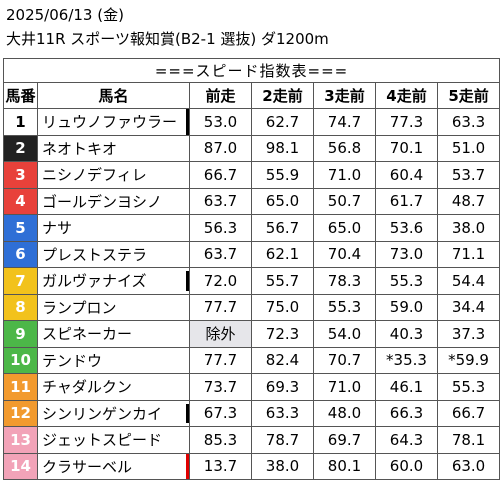 The image size is (504, 488). I want to click on speed-index-5: 51.0, so click(468, 148).